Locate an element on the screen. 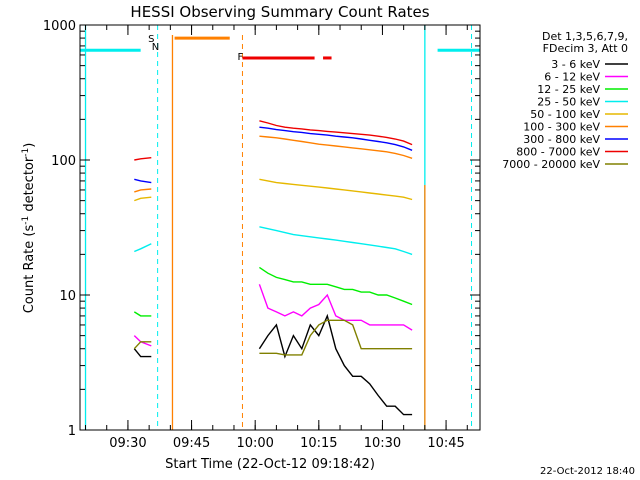  legend-label-6: 300 - 800 keV is located at coordinates (561, 139).